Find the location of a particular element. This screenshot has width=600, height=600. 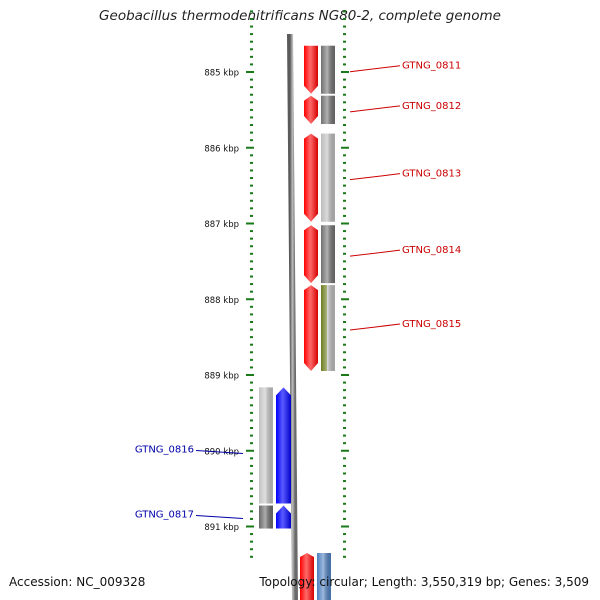

gene-label: GTNG_0816 is located at coordinates (164, 450).